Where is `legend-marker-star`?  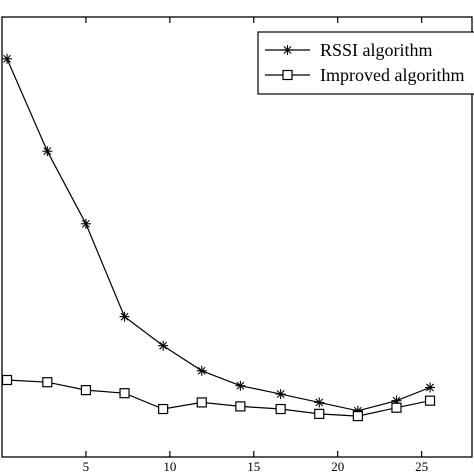 legend-marker-star is located at coordinates (287, 50).